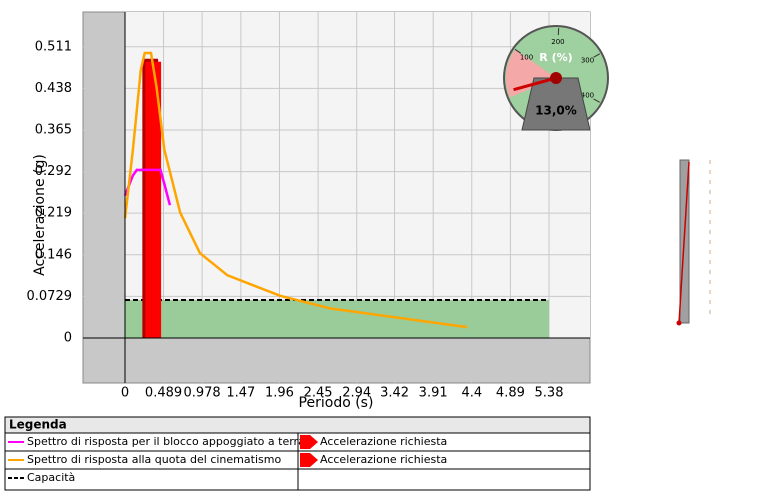 The image size is (757, 500). Describe the element at coordinates (53, 213) in the screenshot. I see `y-tick-label: 0.219` at that location.